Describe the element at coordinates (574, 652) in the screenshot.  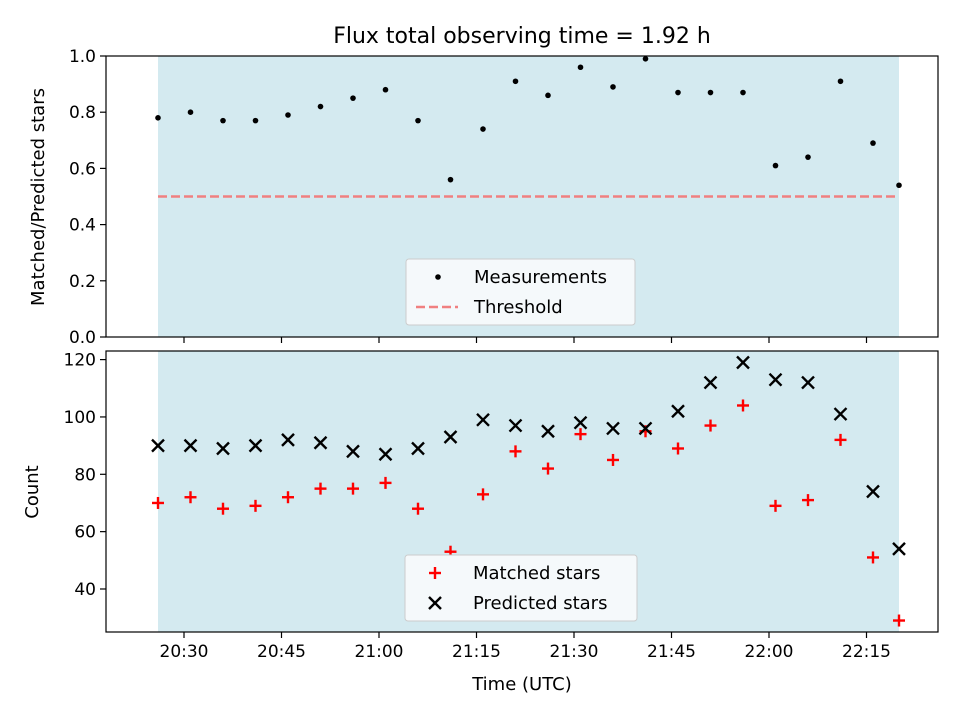
I see `x-tick-label: 21:30` at that location.